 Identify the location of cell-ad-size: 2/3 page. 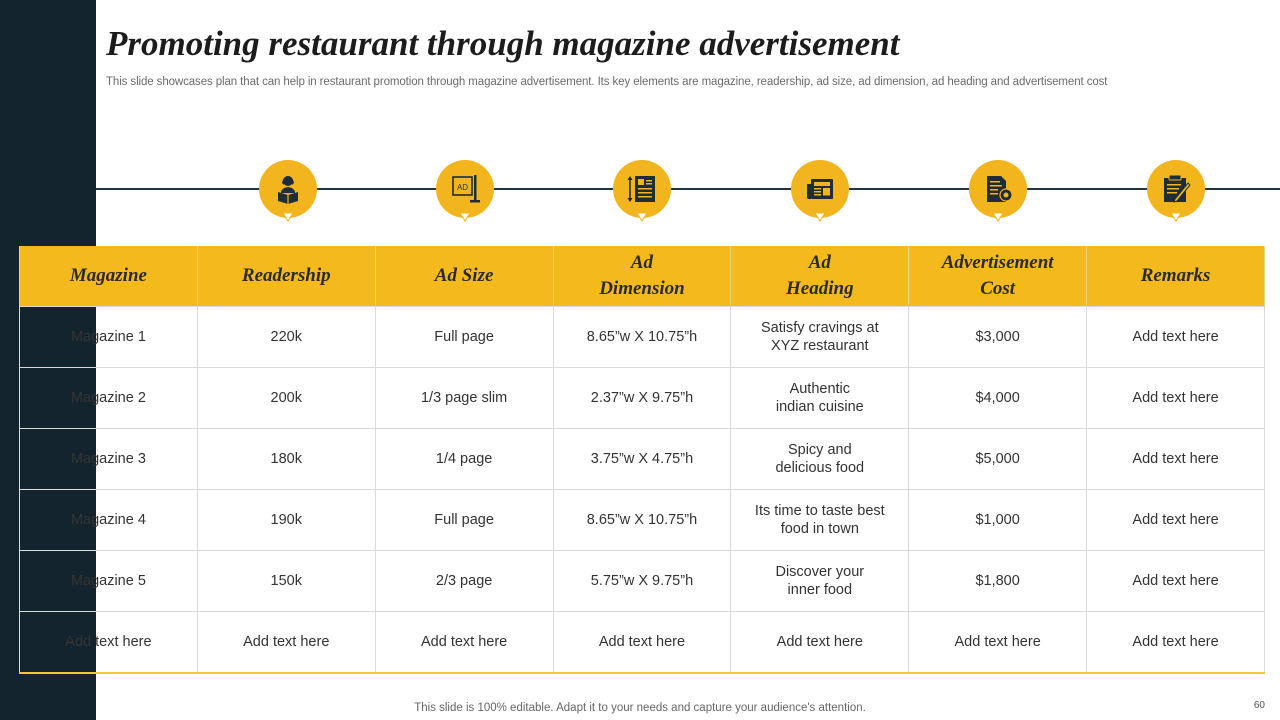
(464, 581).